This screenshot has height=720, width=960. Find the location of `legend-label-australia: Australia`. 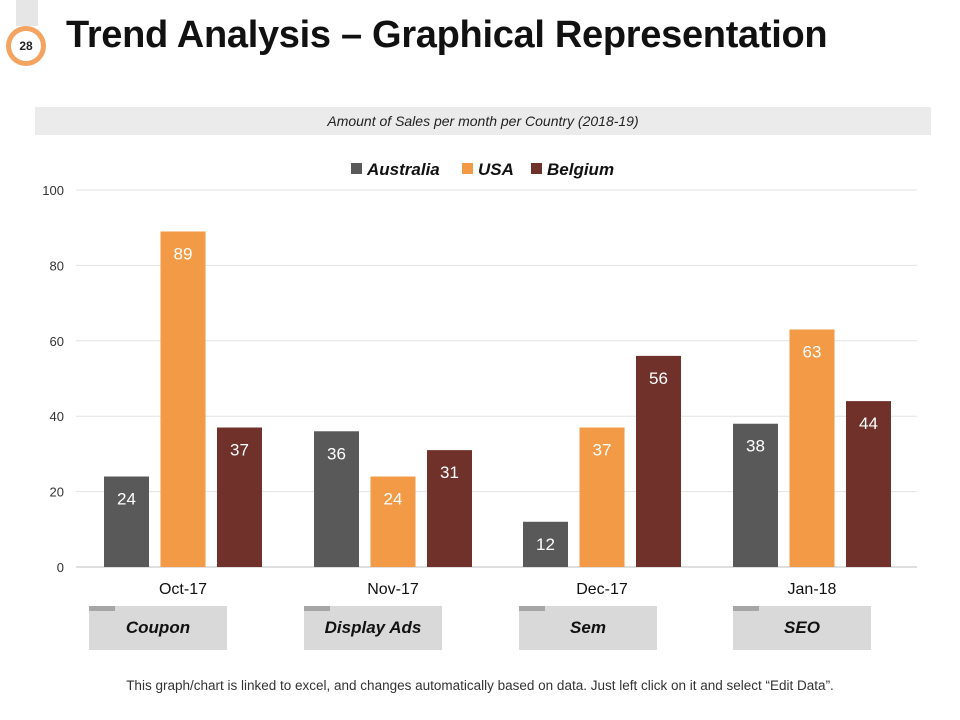

legend-label-australia: Australia is located at coordinates (403, 169).